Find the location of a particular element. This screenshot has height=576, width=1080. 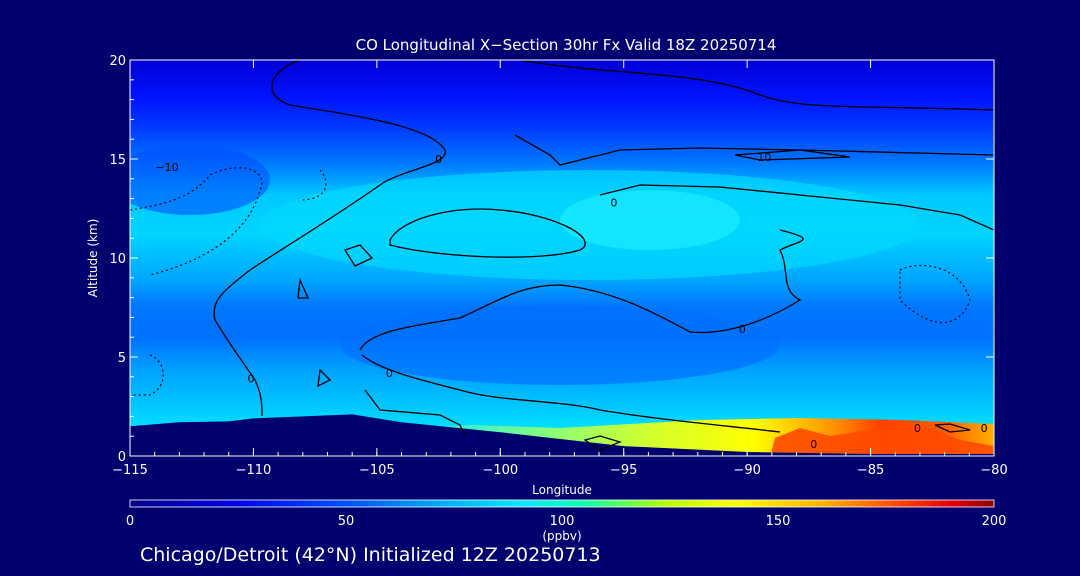

x-tick-label: −100 is located at coordinates (500, 470).